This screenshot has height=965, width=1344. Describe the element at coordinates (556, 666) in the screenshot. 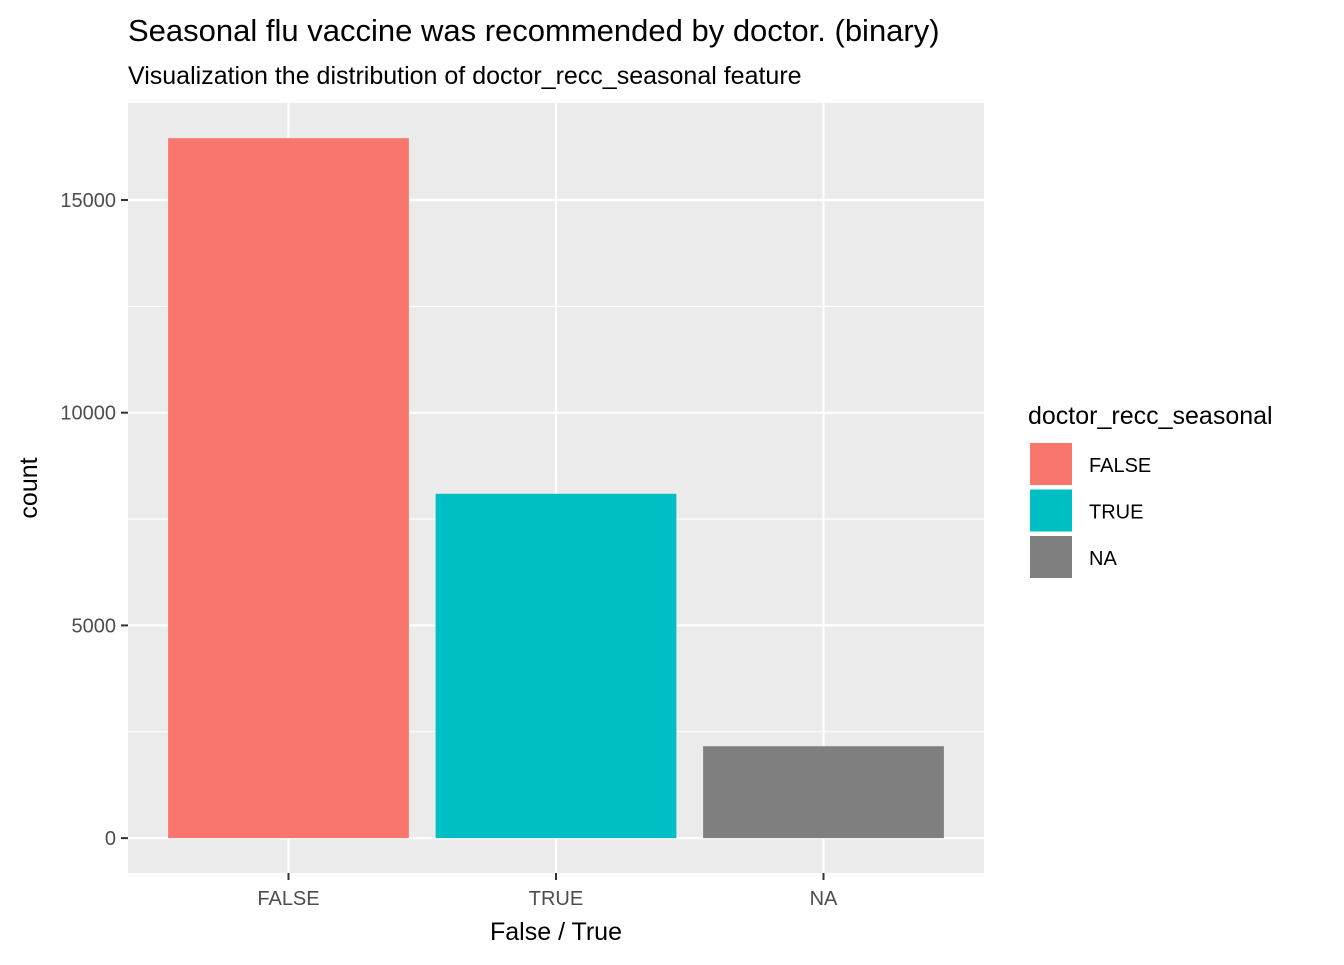

I see `bar-true` at that location.